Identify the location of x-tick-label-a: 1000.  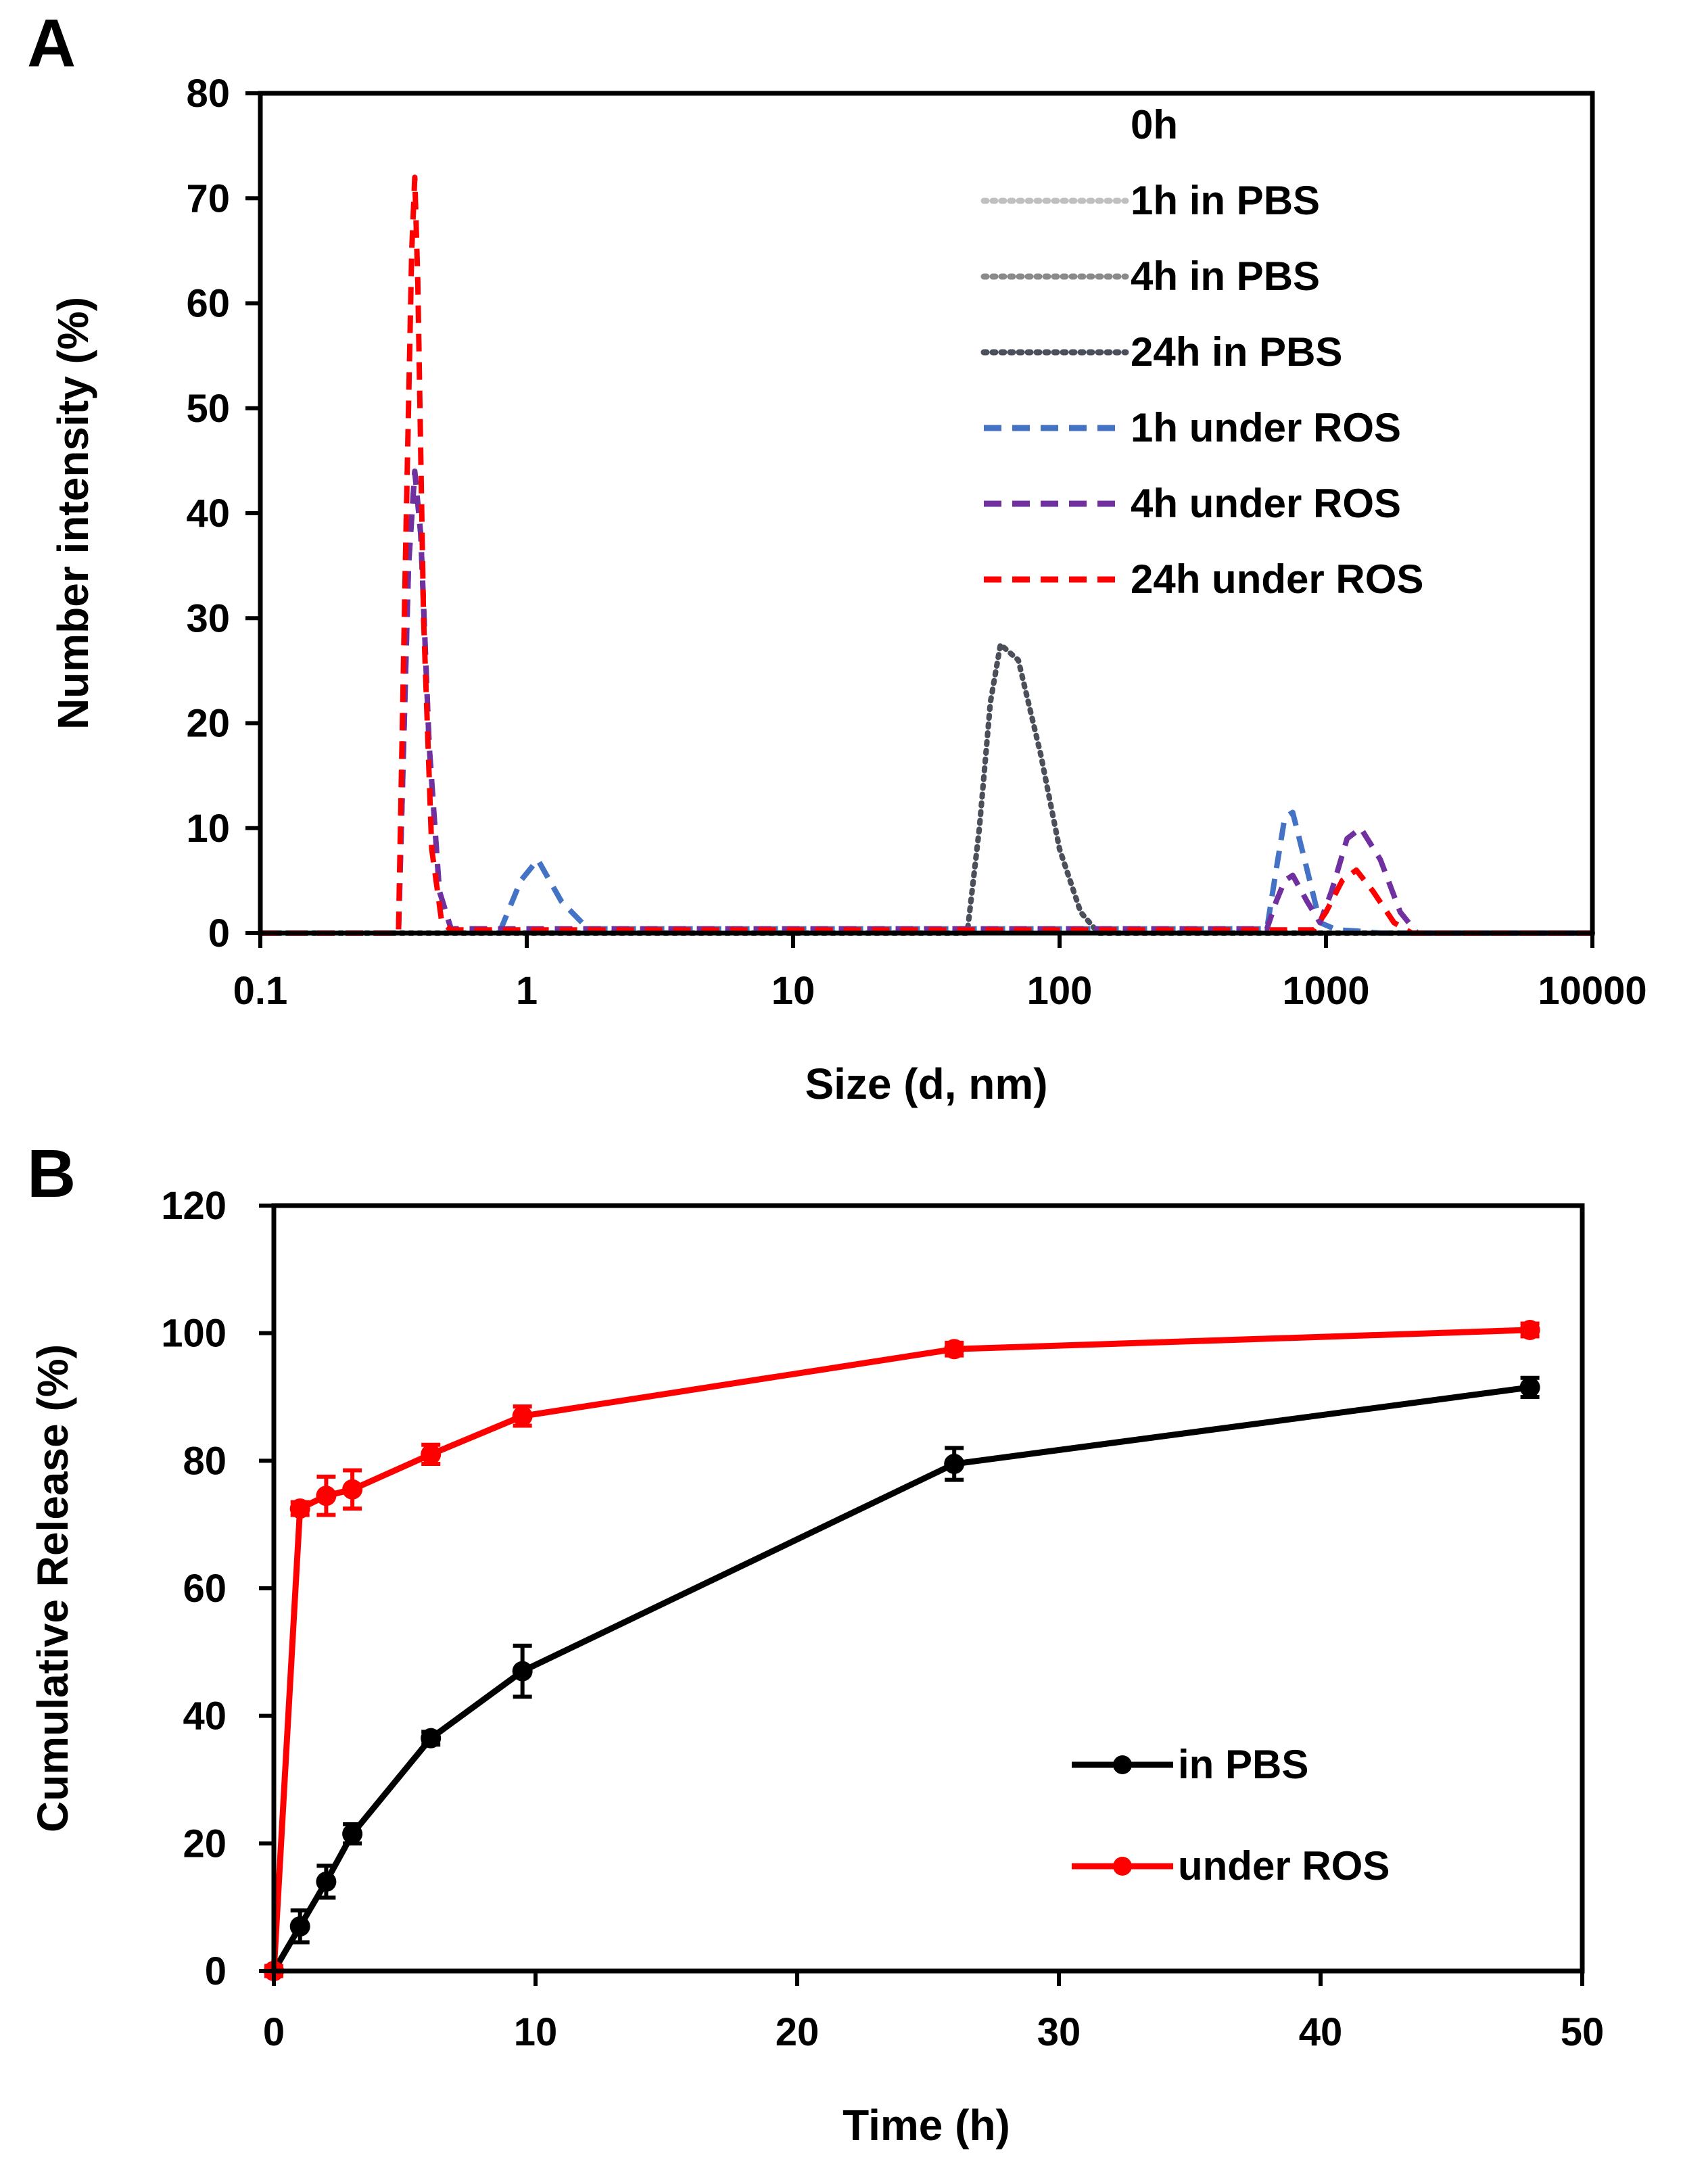
(1325, 991).